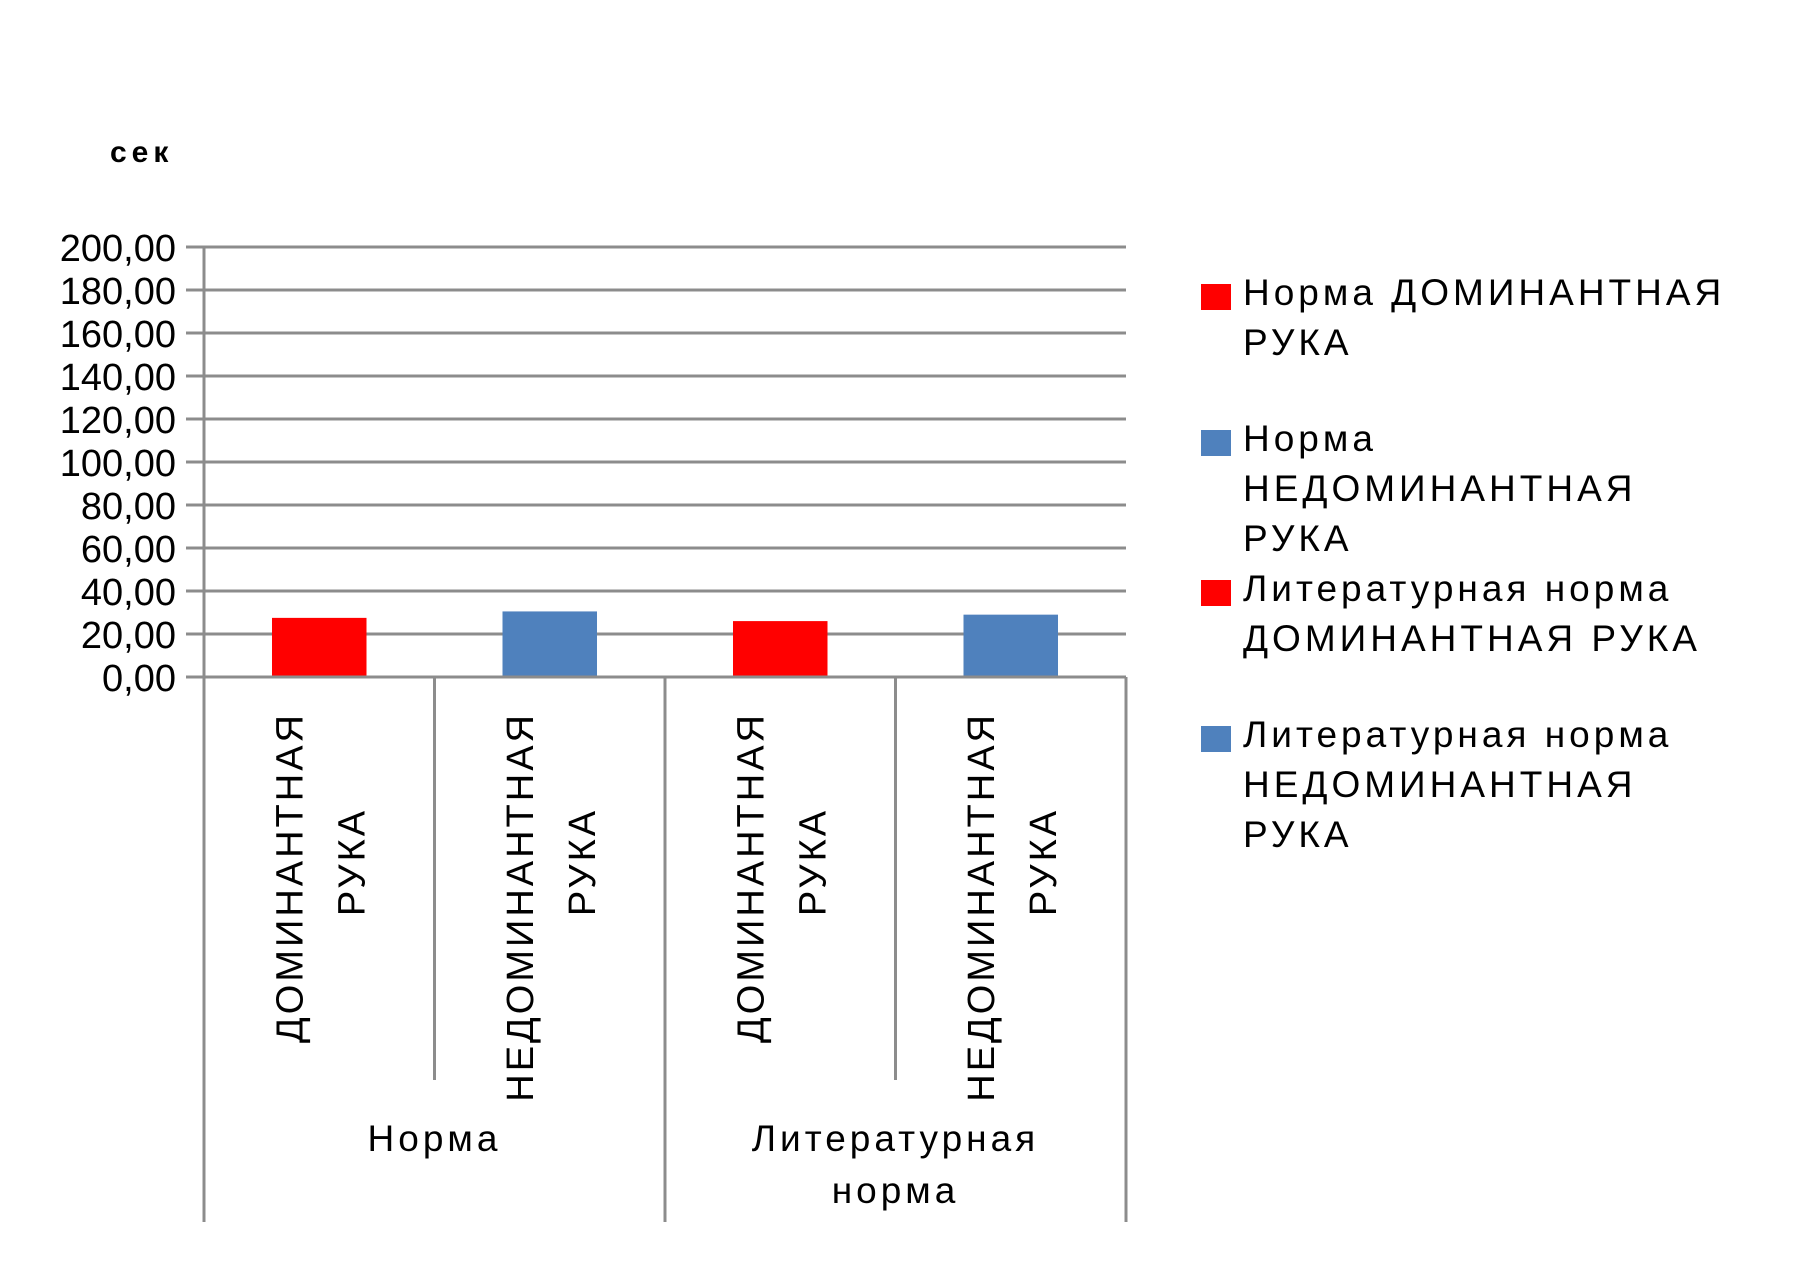 This screenshot has height=1281, width=1799. I want to click on x-group-label: Норма, so click(435, 1138).